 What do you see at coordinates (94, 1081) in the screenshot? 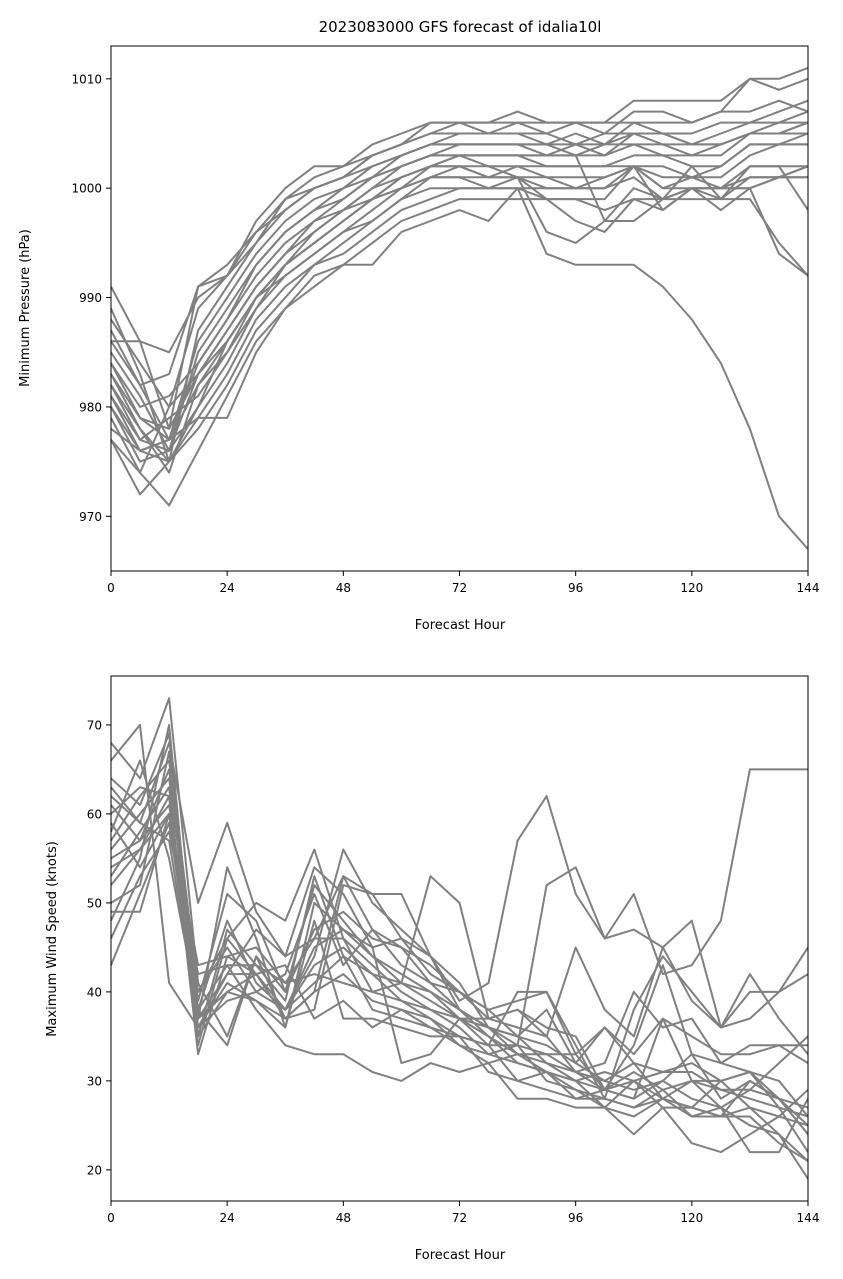
I see `wind-y-tick-label: 30` at bounding box center [94, 1081].